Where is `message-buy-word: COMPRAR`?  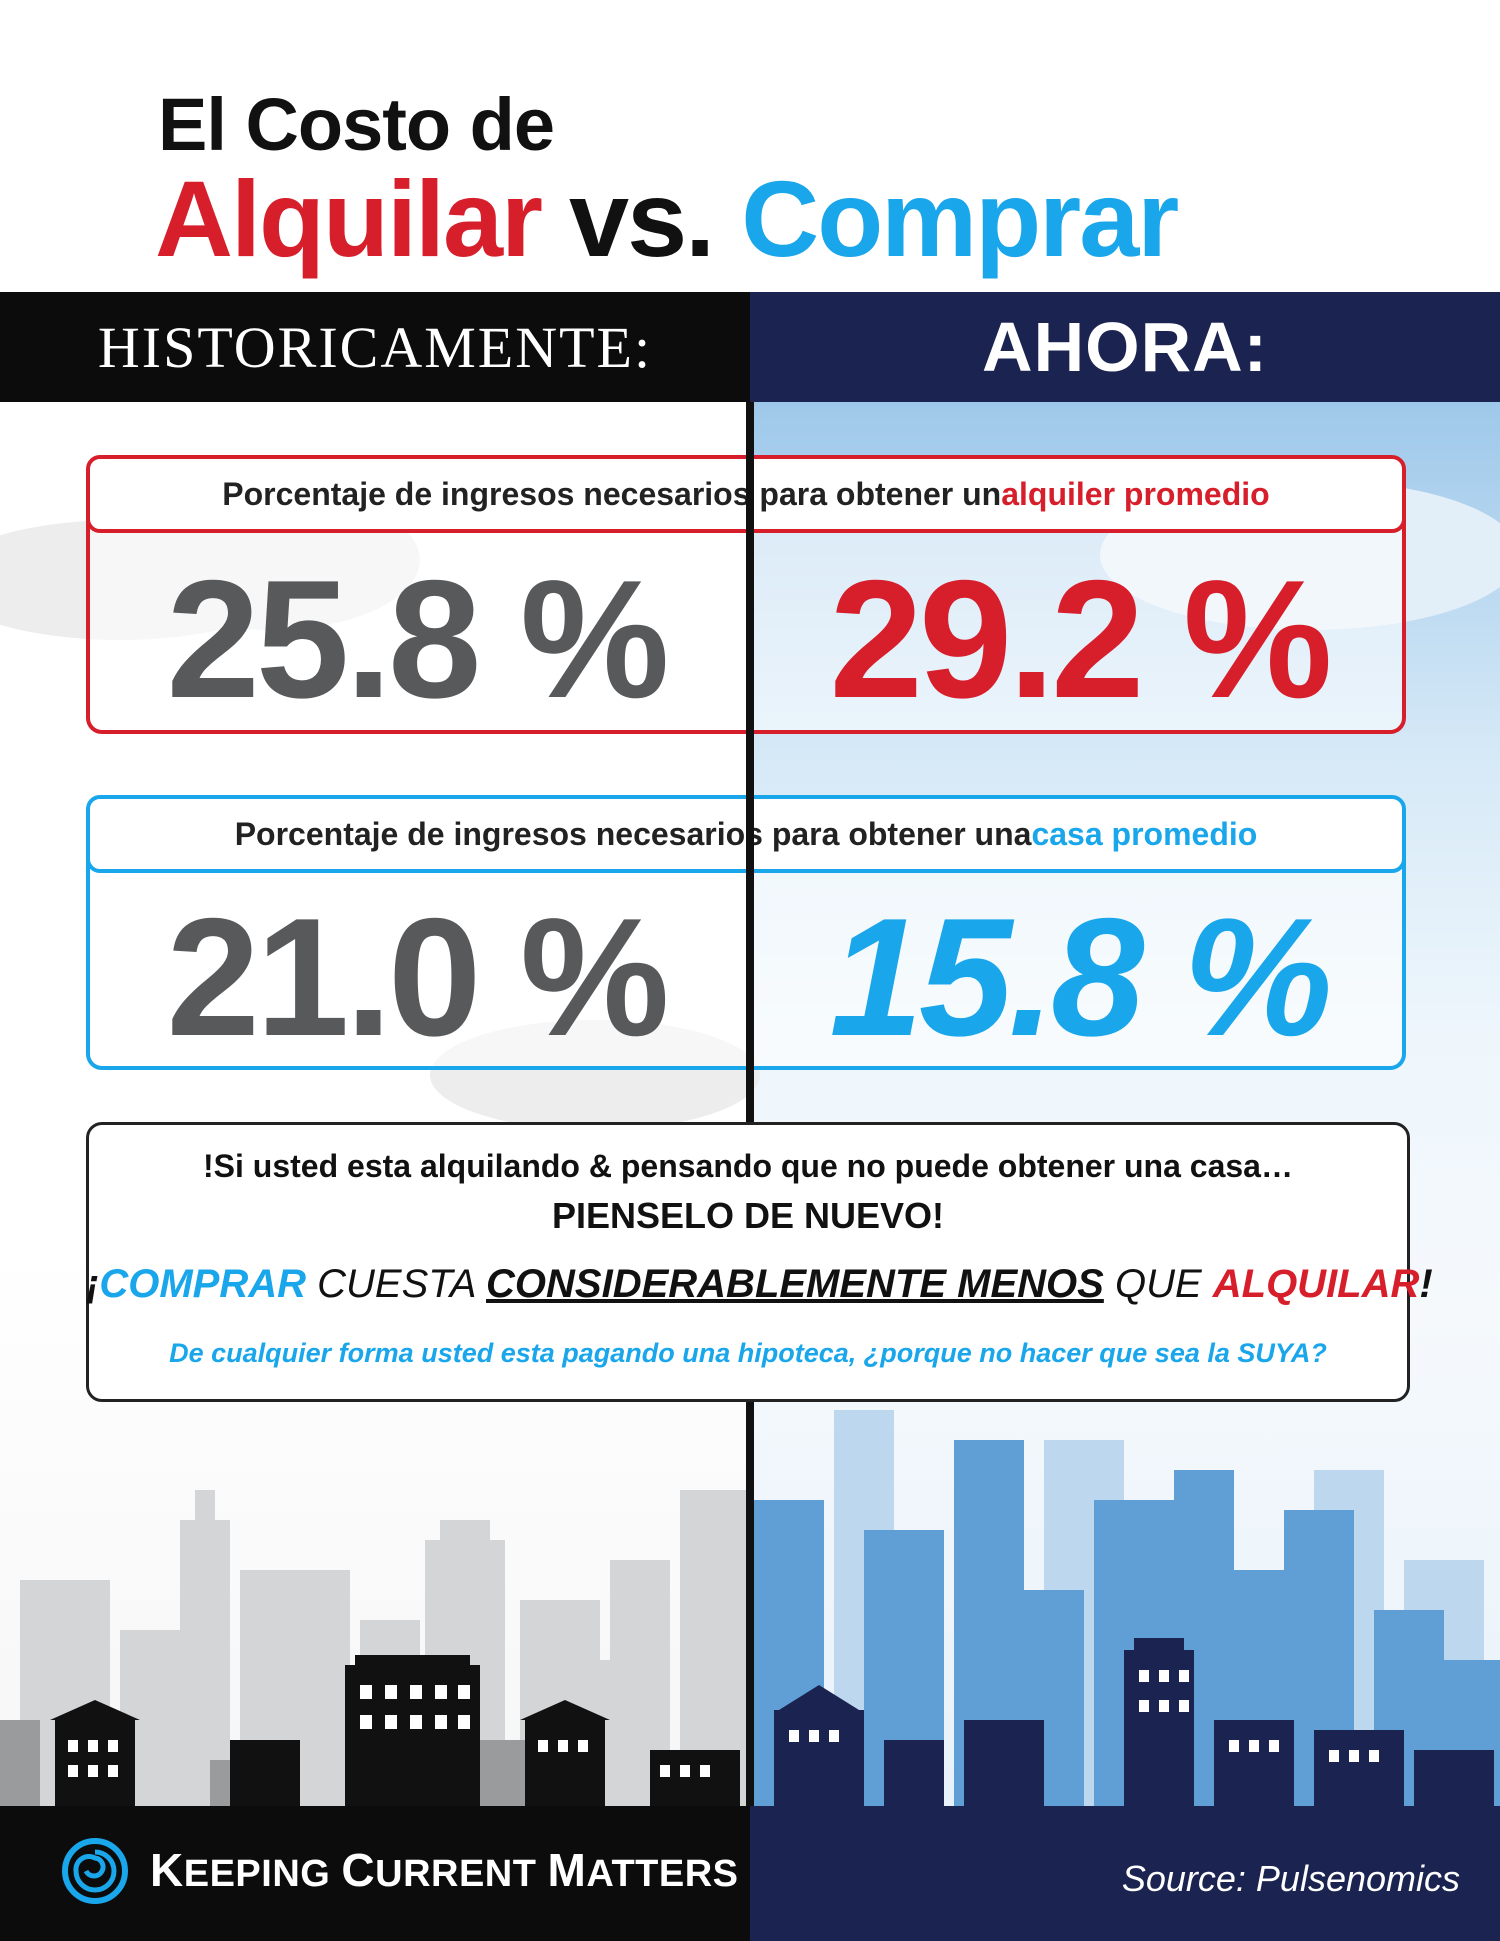 message-buy-word: COMPRAR is located at coordinates (202, 1284).